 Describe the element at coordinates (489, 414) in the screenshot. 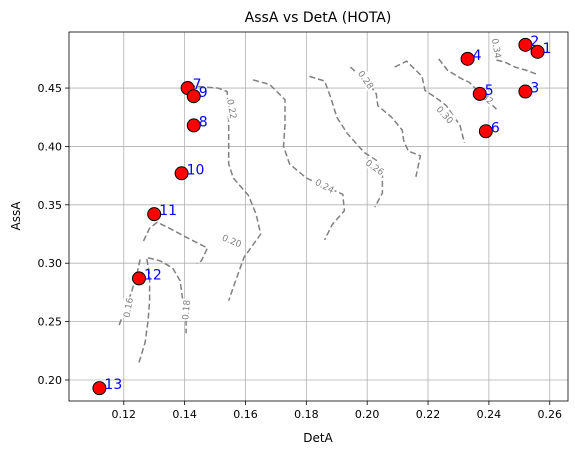

I see `x-tick-label: 0.24` at that location.